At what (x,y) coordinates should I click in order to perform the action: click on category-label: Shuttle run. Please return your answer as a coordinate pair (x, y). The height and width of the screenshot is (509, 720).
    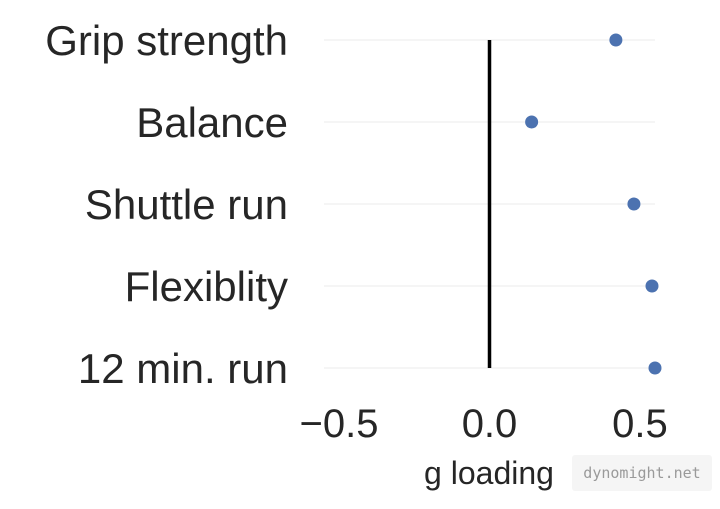
    Looking at the image, I should click on (186, 204).